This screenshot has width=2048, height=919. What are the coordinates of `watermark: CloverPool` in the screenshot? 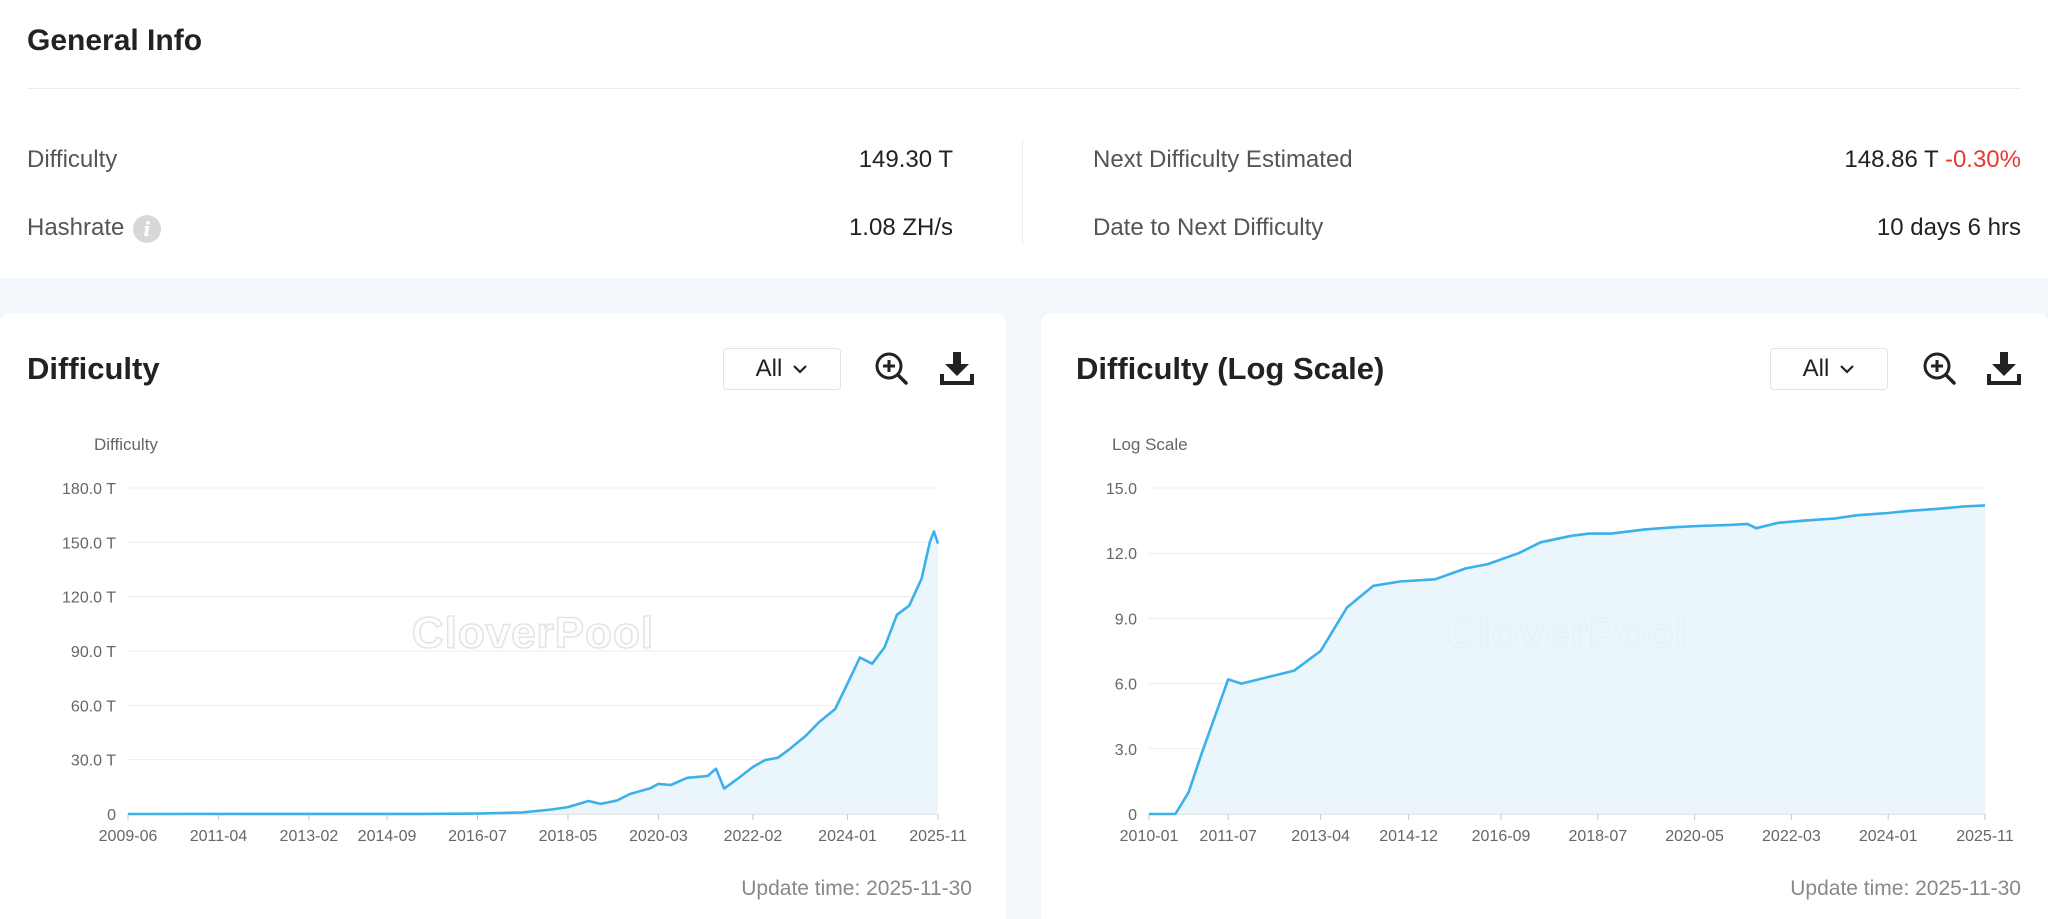 It's located at (533, 633).